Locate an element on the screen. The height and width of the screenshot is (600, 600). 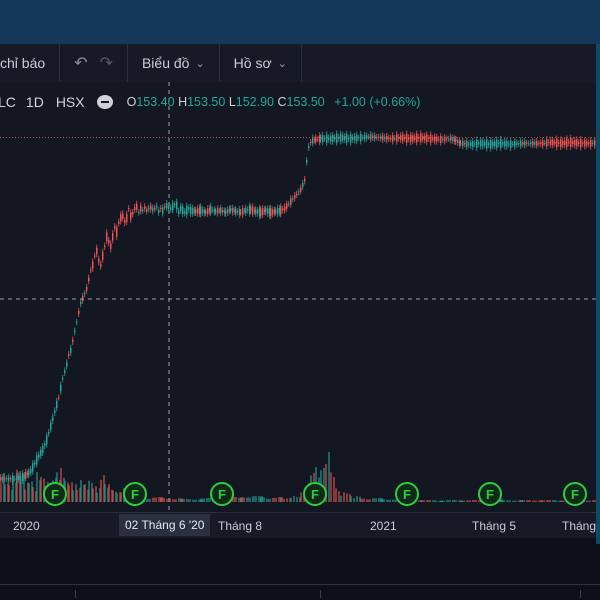
time-axis: 2020 Tháng 8 2021 Tháng 5 Tháng is located at coordinates (300, 525).